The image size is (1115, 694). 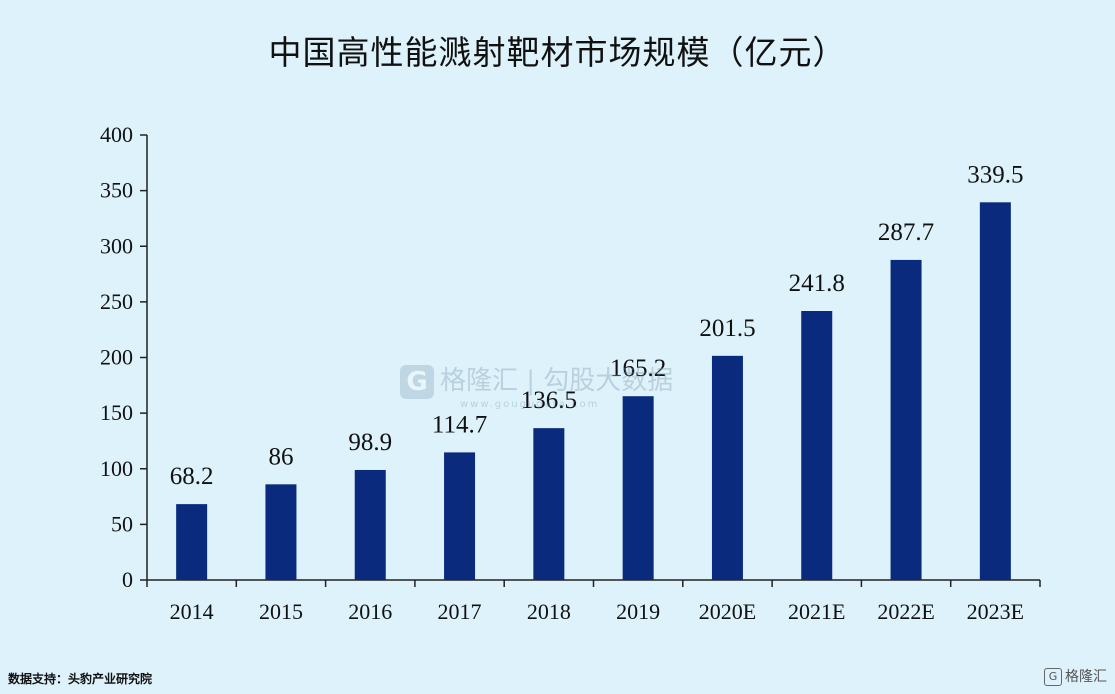 What do you see at coordinates (192, 476) in the screenshot?
I see `bar-value-label: 68.2` at bounding box center [192, 476].